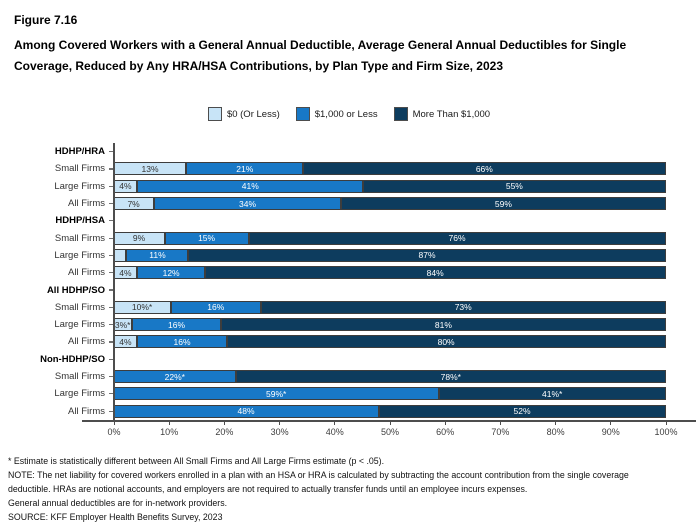 The image size is (698, 525). Describe the element at coordinates (157, 255) in the screenshot. I see `bar-segment-label: 11%` at that location.